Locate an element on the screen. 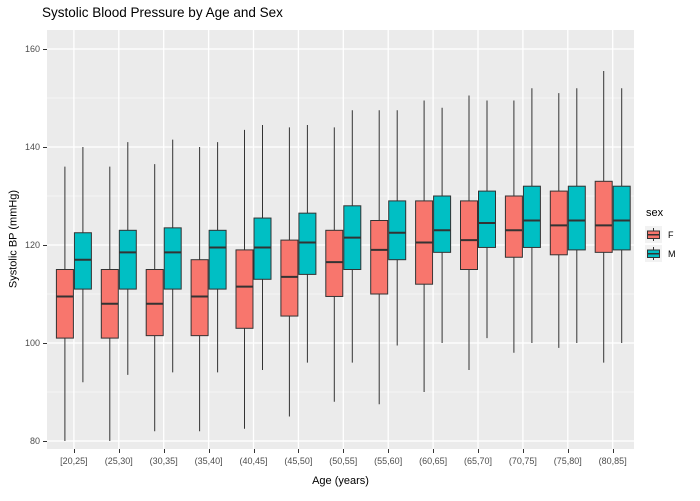 This screenshot has height=501, width=700. x-axis-title: Age (years) is located at coordinates (340, 481).